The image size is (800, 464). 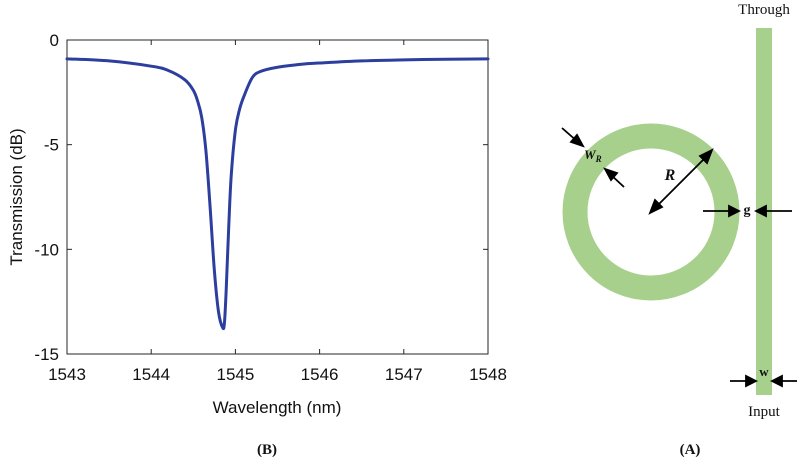 What do you see at coordinates (51, 145) in the screenshot?
I see `y-tick-label: -5` at bounding box center [51, 145].